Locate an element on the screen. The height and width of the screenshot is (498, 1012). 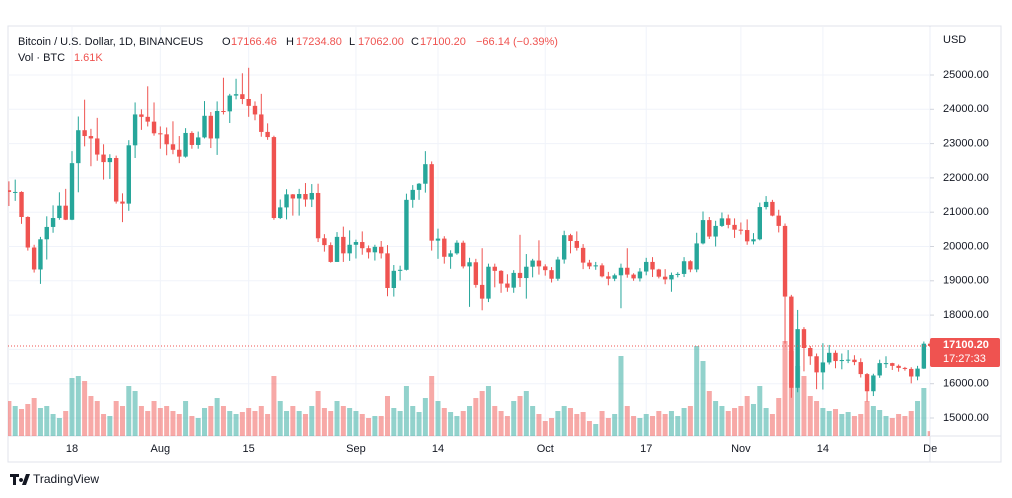
ohlc-value: 17100.20 is located at coordinates (443, 42).